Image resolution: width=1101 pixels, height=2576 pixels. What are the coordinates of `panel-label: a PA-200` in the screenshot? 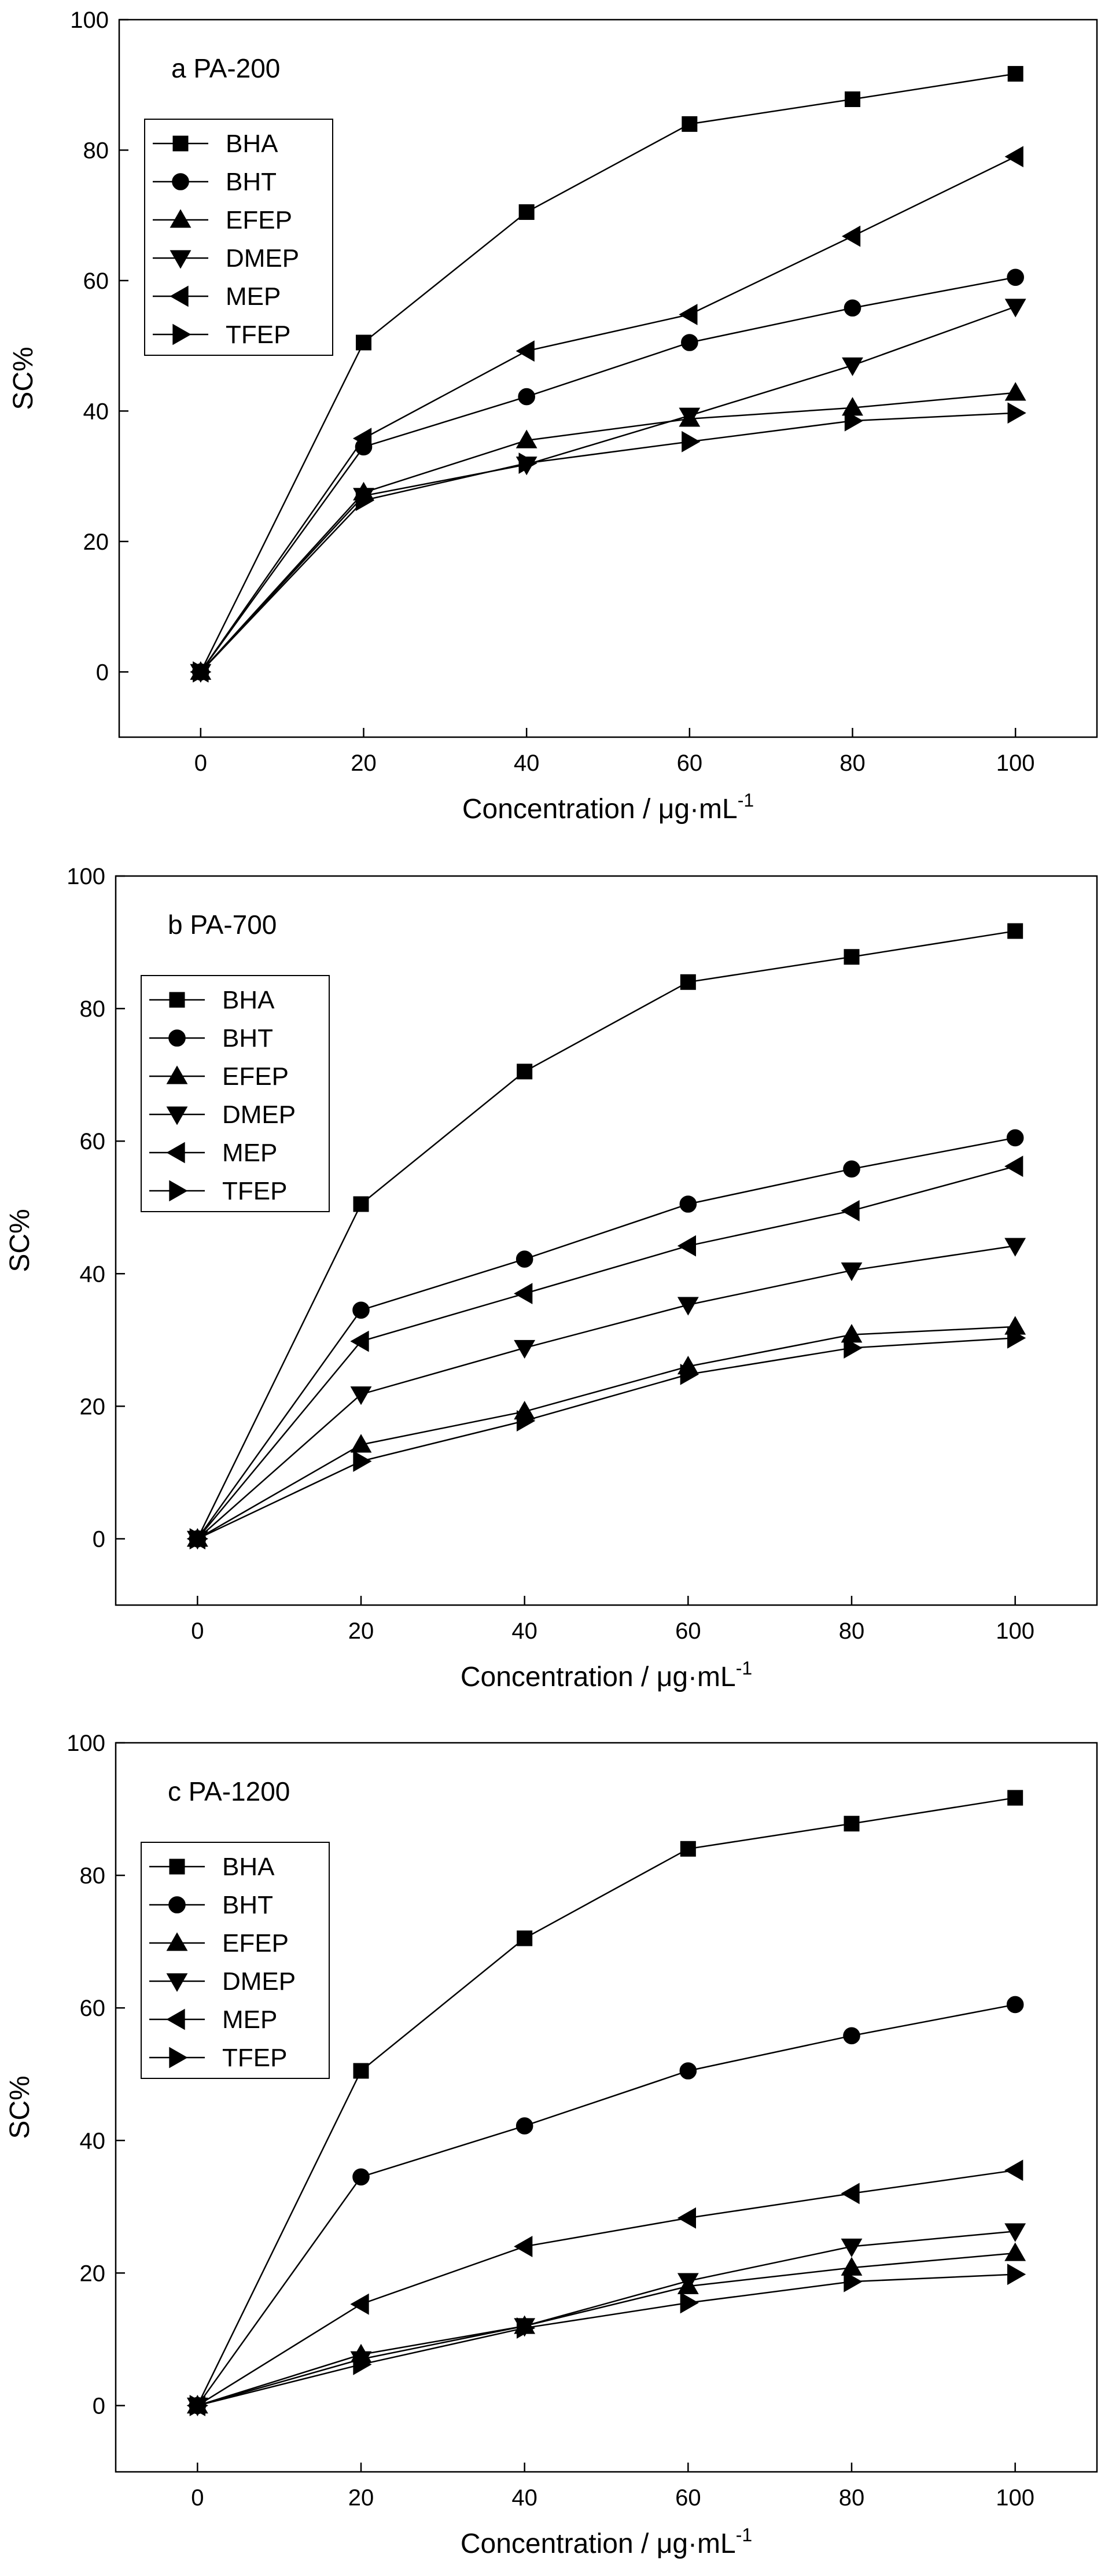 It's located at (226, 68).